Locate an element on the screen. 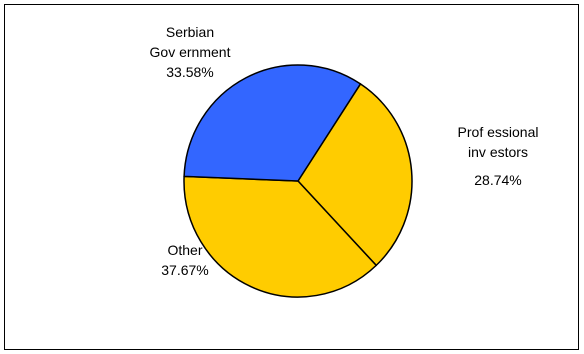 The width and height of the screenshot is (584, 354). slice-label-serbian-government: Serbian Gov ernment 33.58% is located at coordinates (190, 52).